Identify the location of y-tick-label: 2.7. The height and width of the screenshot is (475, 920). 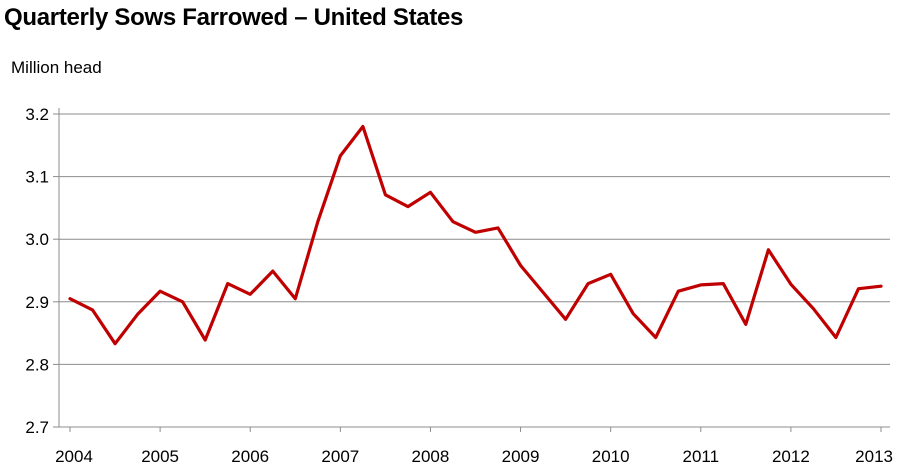
(37, 427).